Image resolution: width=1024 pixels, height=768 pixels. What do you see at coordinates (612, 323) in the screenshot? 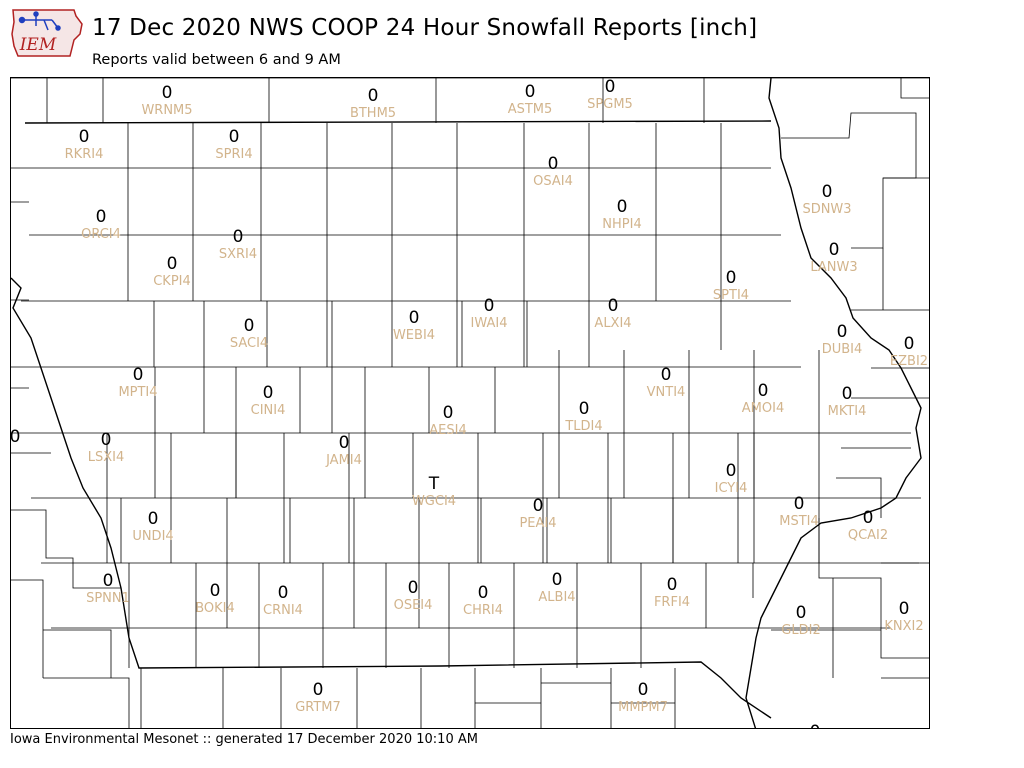
I see `station-id: ALXI4` at bounding box center [612, 323].